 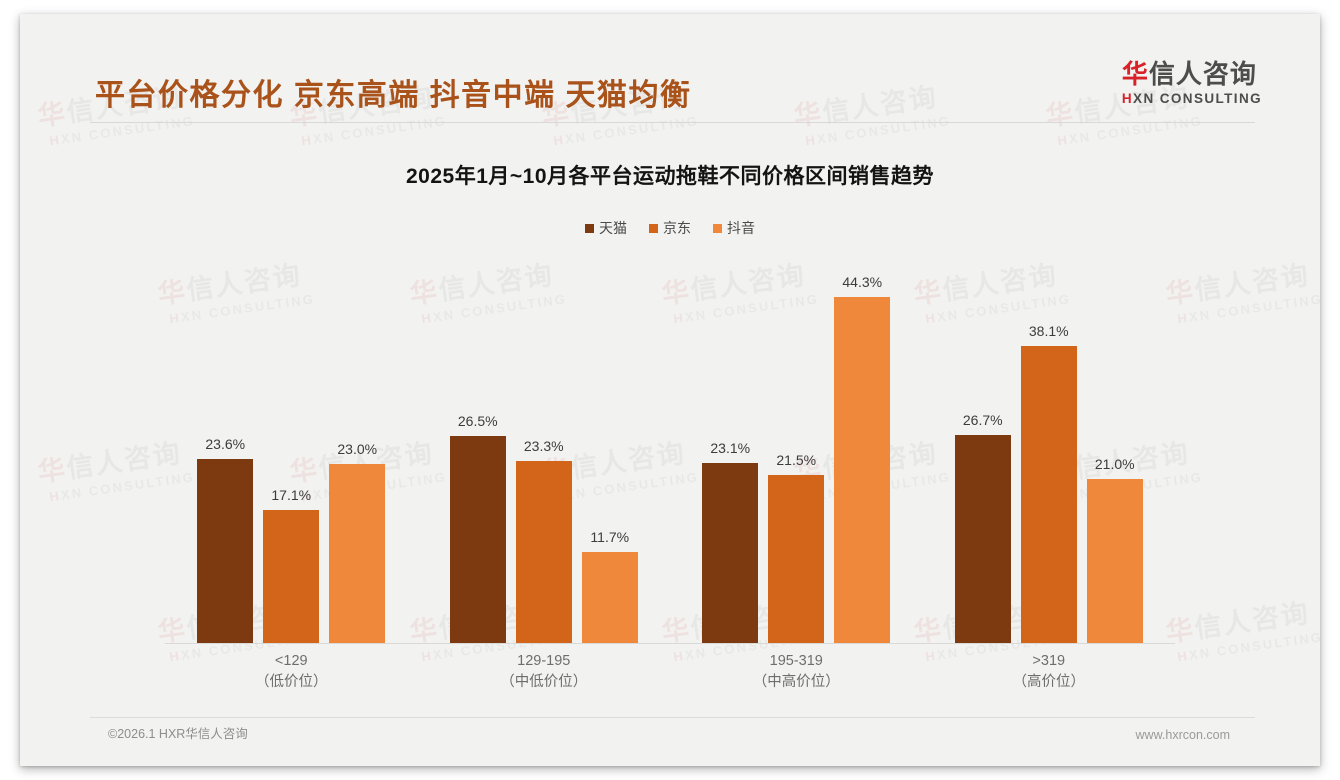 I want to click on category-range: >319, so click(x=1049, y=661).